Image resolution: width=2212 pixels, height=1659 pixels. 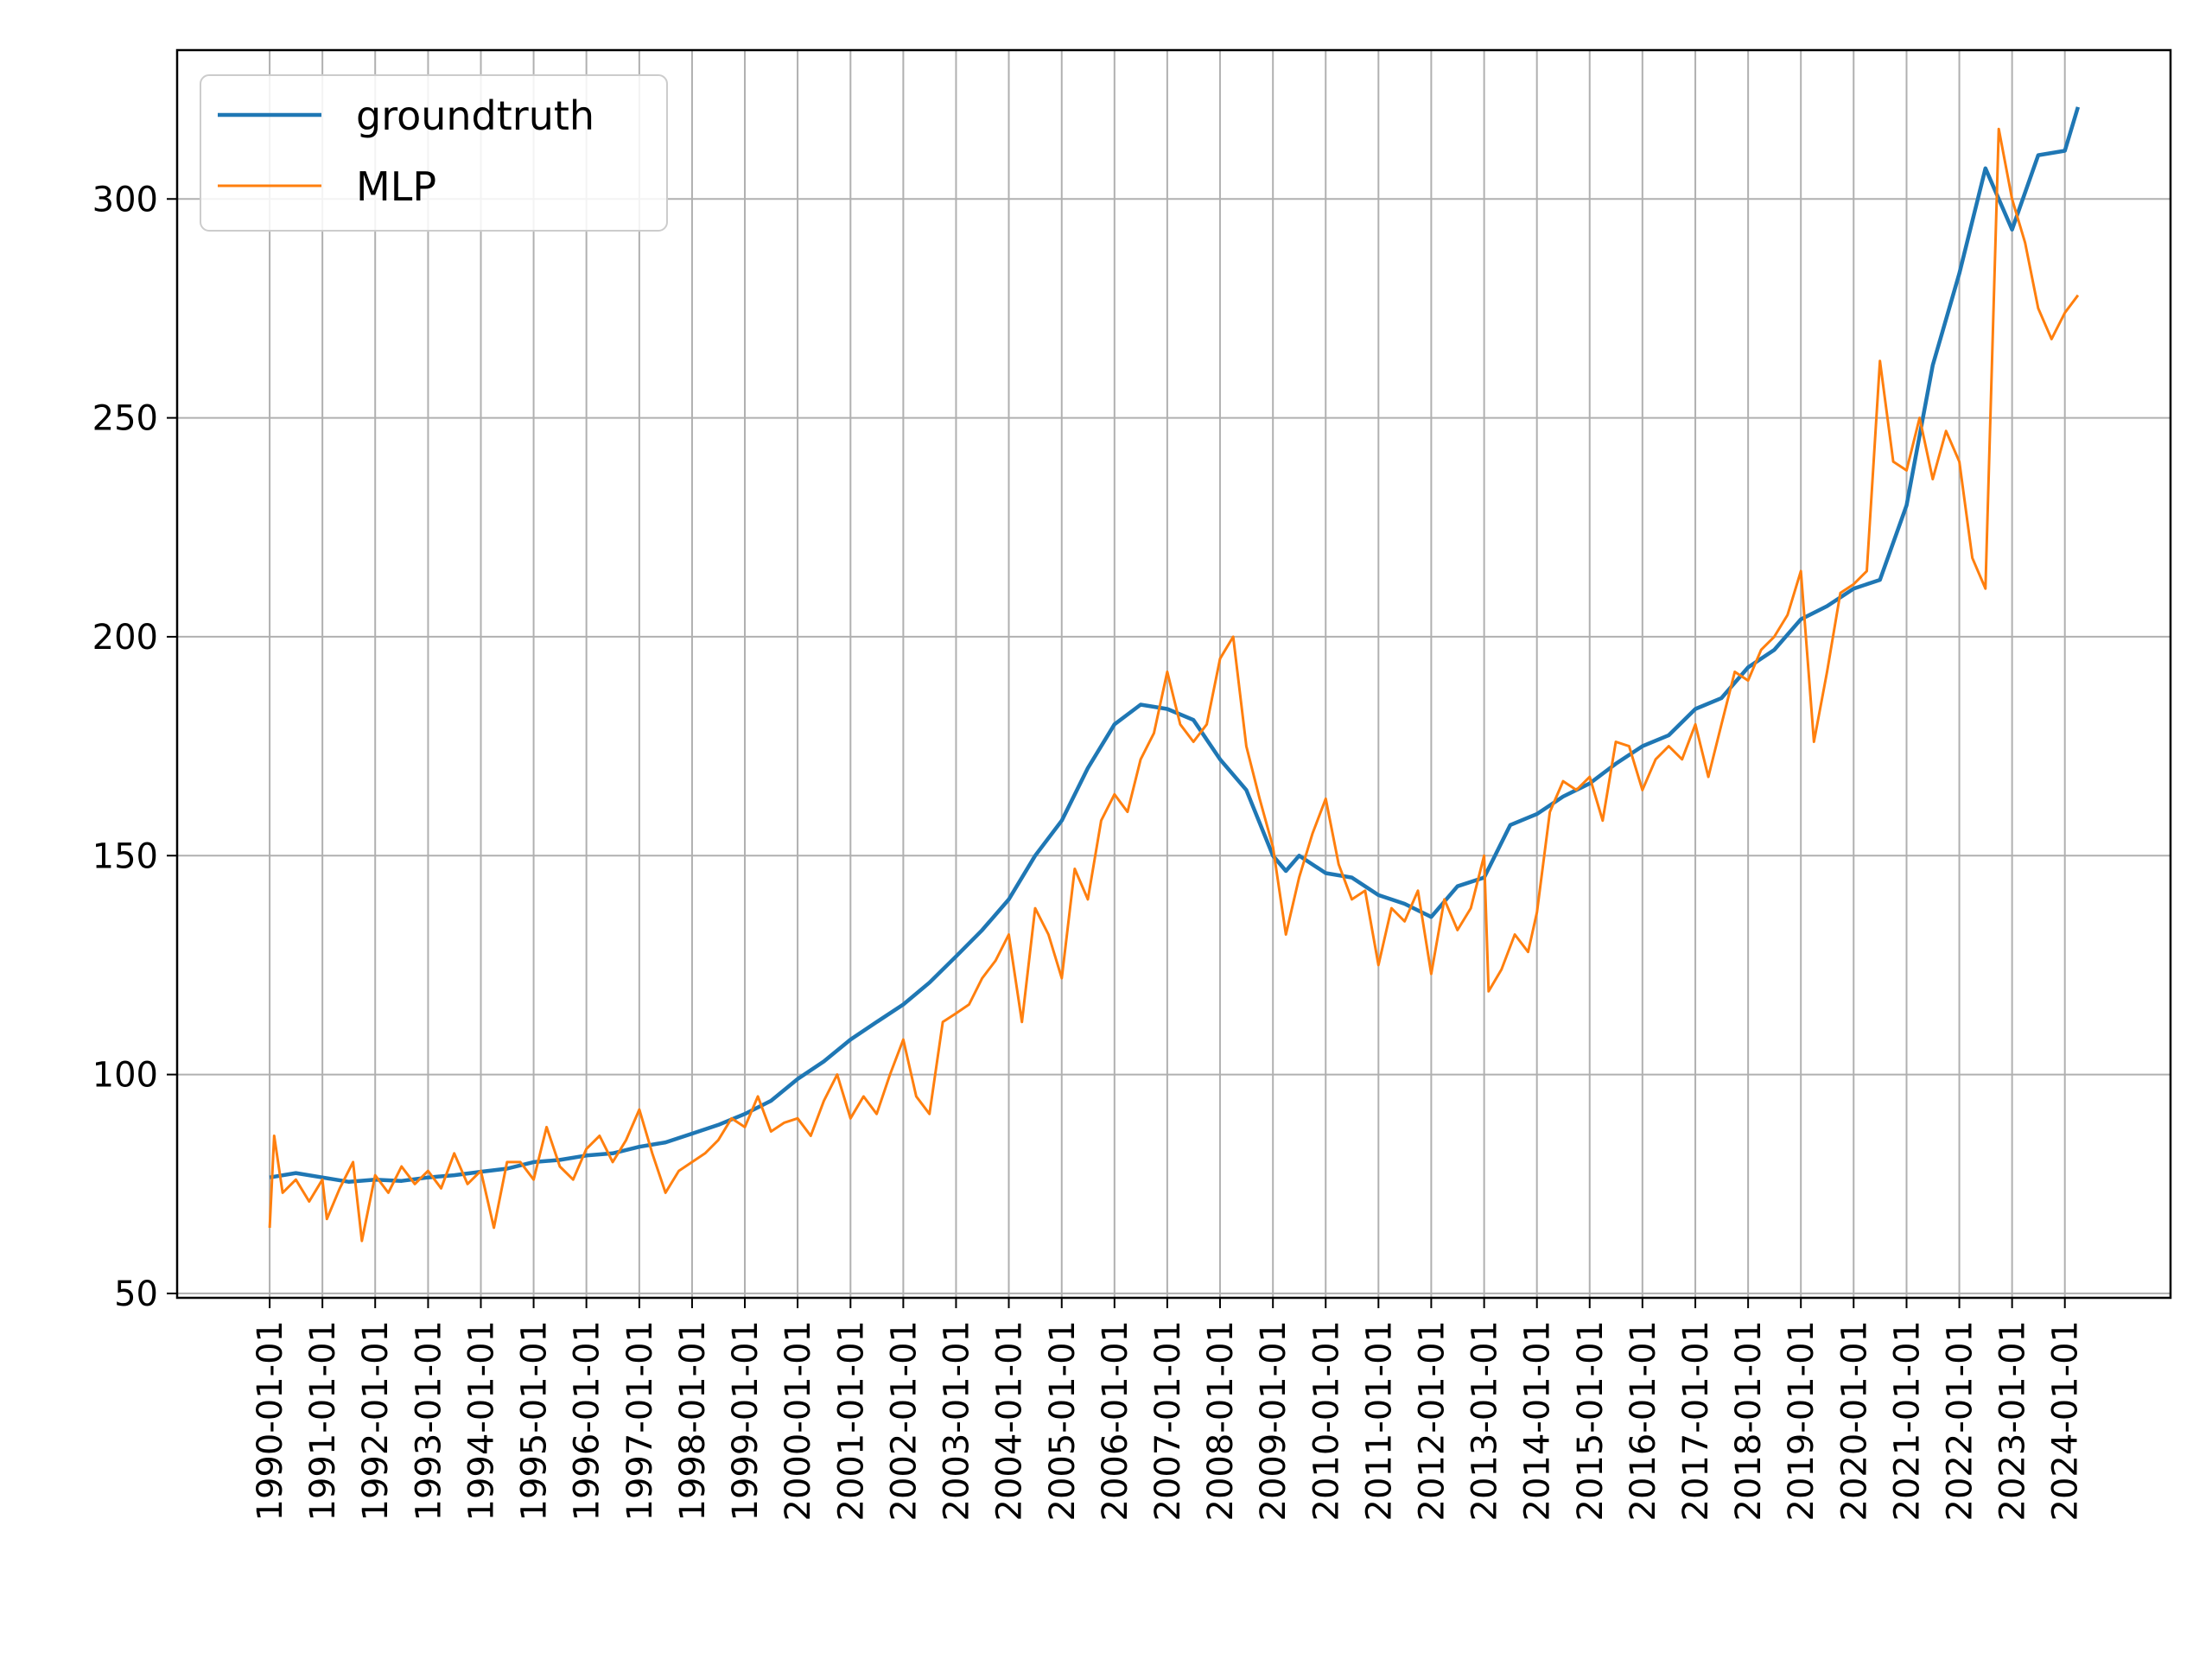 I want to click on y-tick-label: 100, so click(x=125, y=1076).